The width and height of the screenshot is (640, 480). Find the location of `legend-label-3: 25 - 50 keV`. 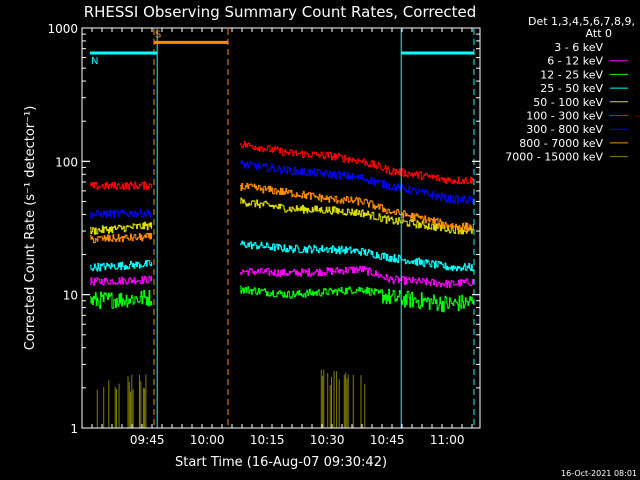

legend-label-3: 25 - 50 keV is located at coordinates (571, 88).